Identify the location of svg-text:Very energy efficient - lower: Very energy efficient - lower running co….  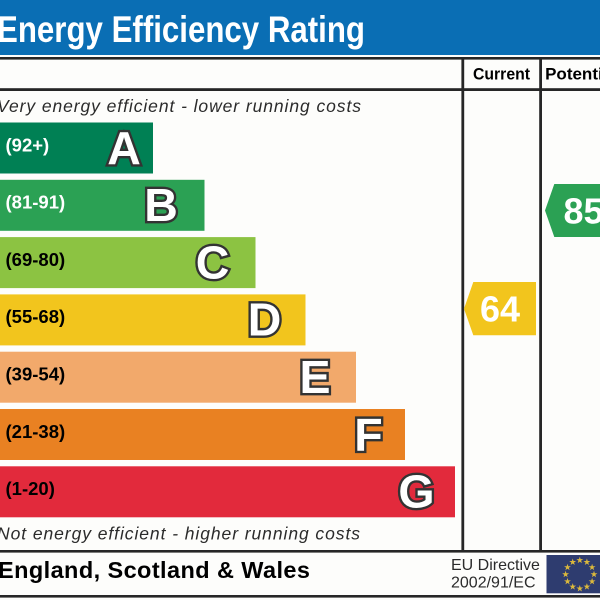
(180, 106).